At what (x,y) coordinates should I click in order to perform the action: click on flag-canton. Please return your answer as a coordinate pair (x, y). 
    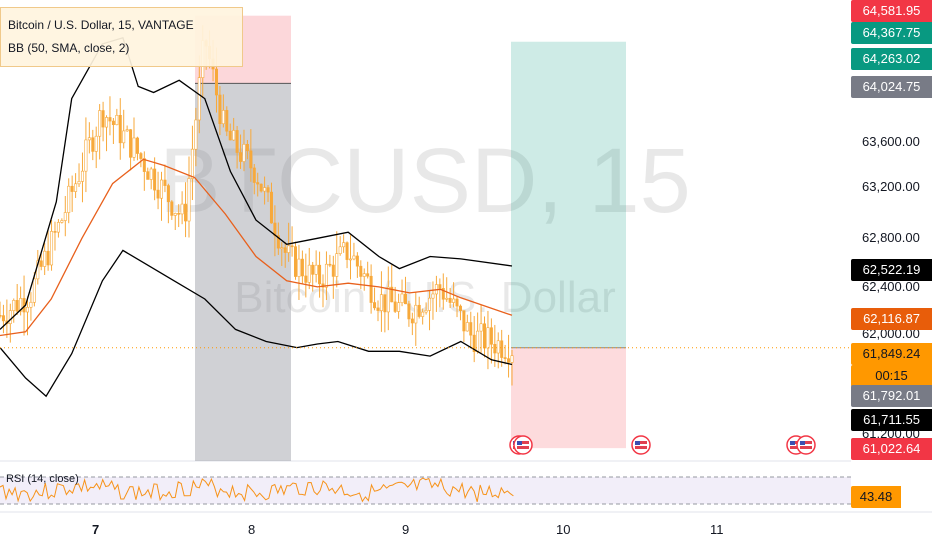
    Looking at the image, I should click on (637, 443).